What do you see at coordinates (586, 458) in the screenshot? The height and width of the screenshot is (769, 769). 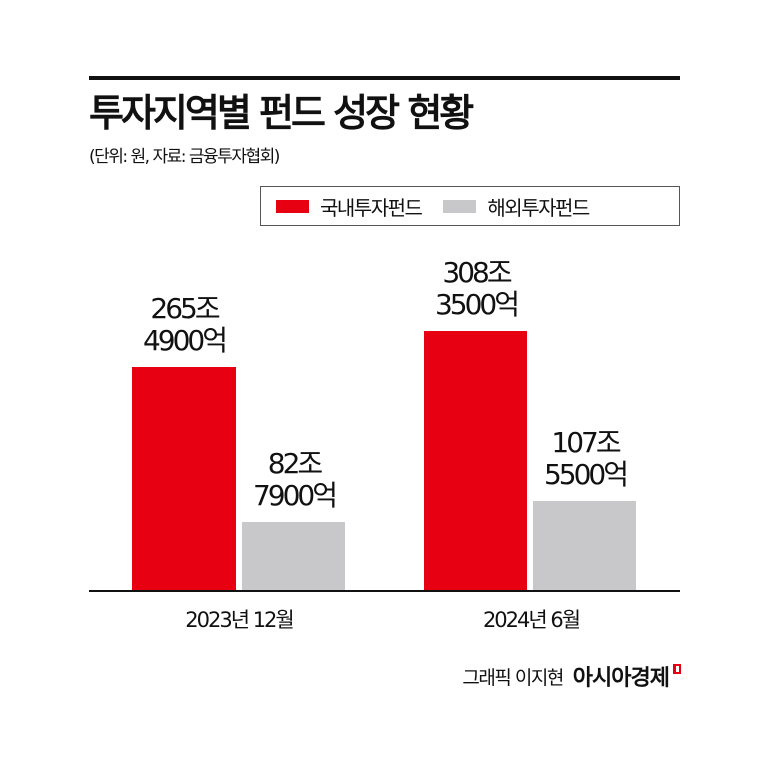 I see `value-label: 107조 5500억` at bounding box center [586, 458].